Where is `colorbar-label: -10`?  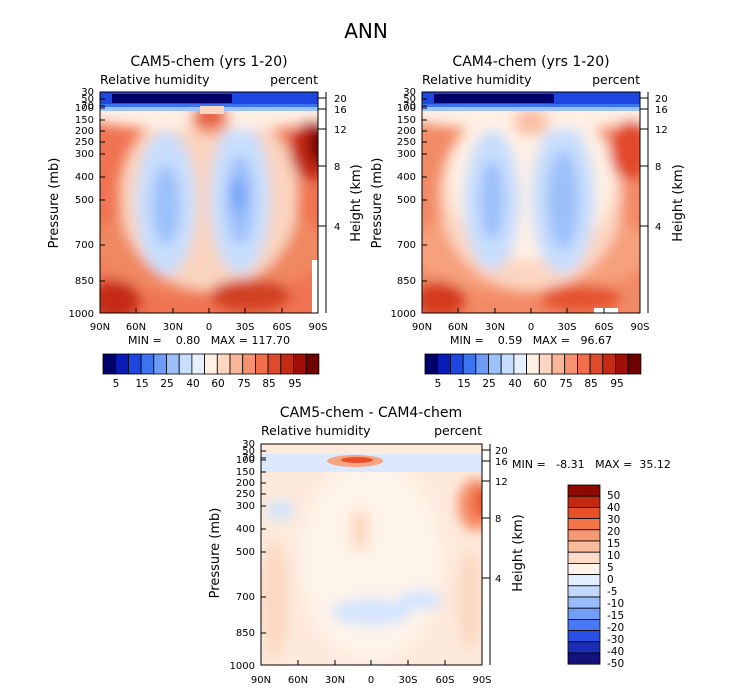 colorbar-label: -10 is located at coordinates (615, 604).